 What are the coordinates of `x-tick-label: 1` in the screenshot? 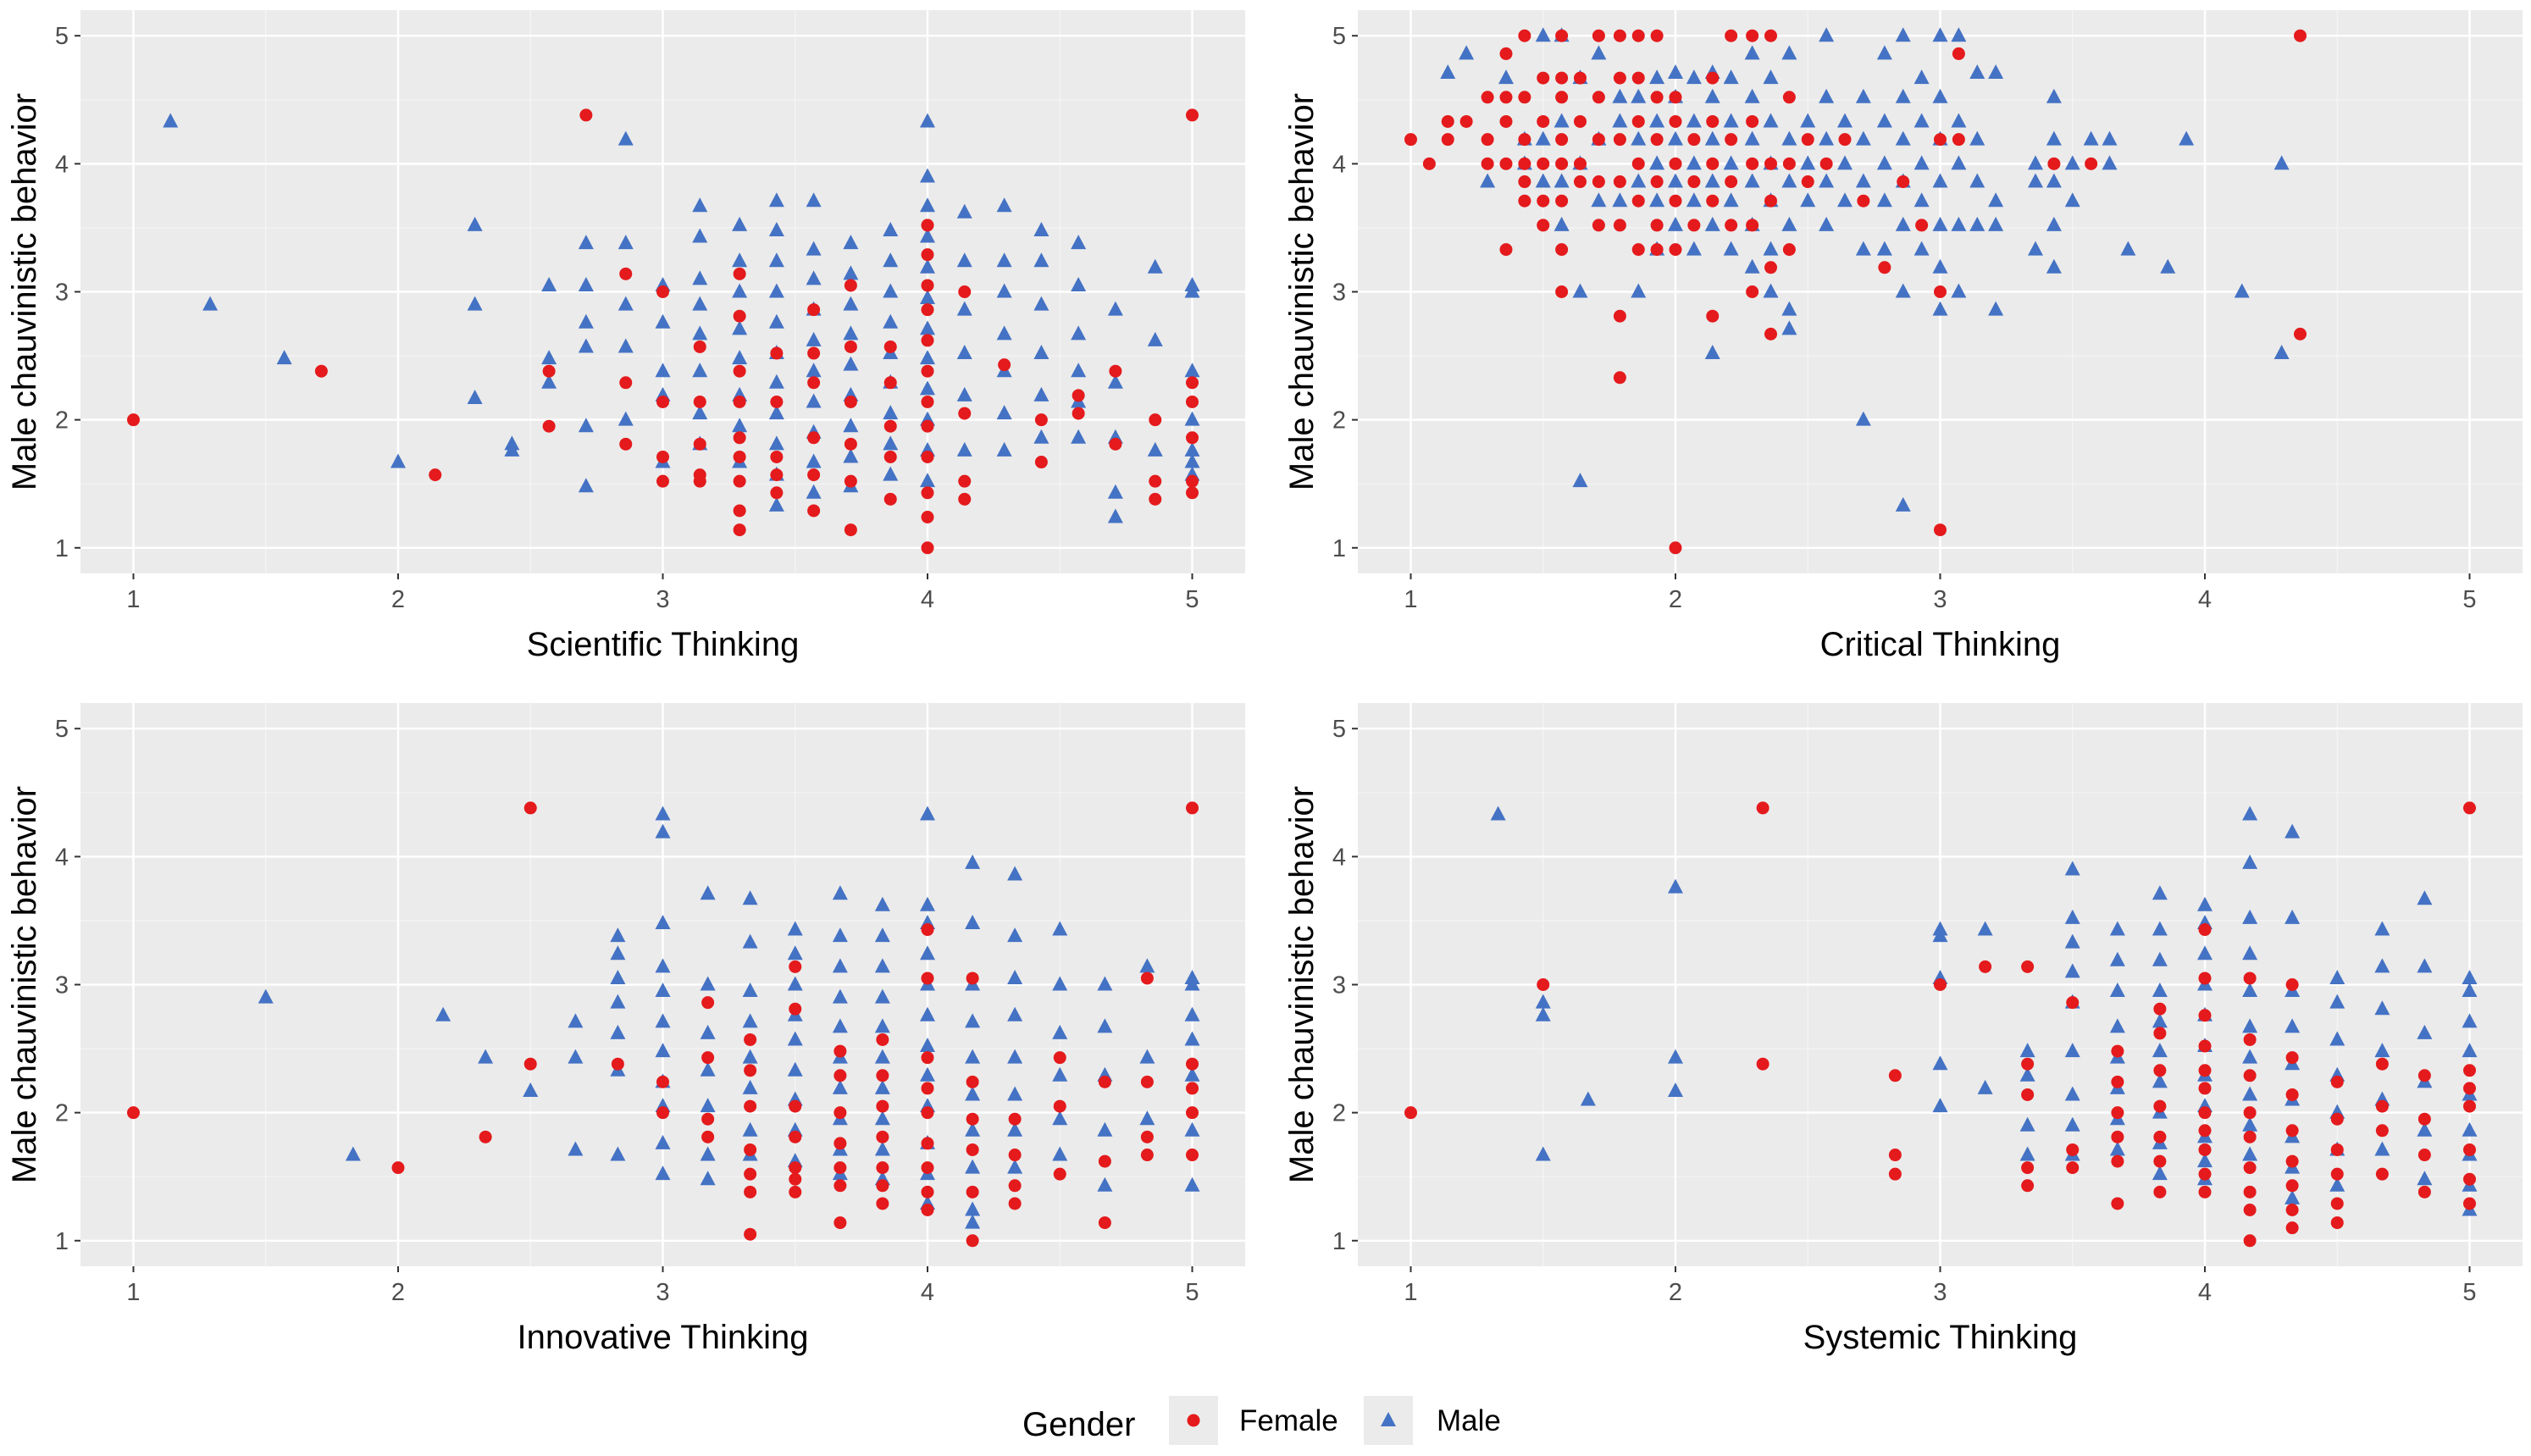 It's located at (1410, 599).